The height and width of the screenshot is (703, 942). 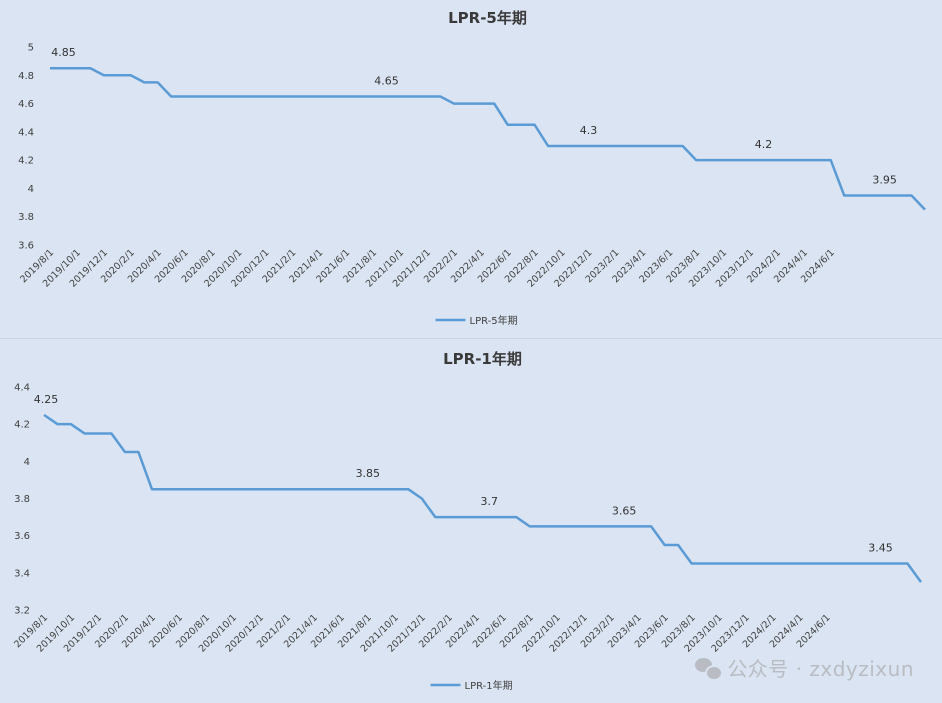 I want to click on lpr-1y-y-tick: 3.8, so click(x=22, y=499).